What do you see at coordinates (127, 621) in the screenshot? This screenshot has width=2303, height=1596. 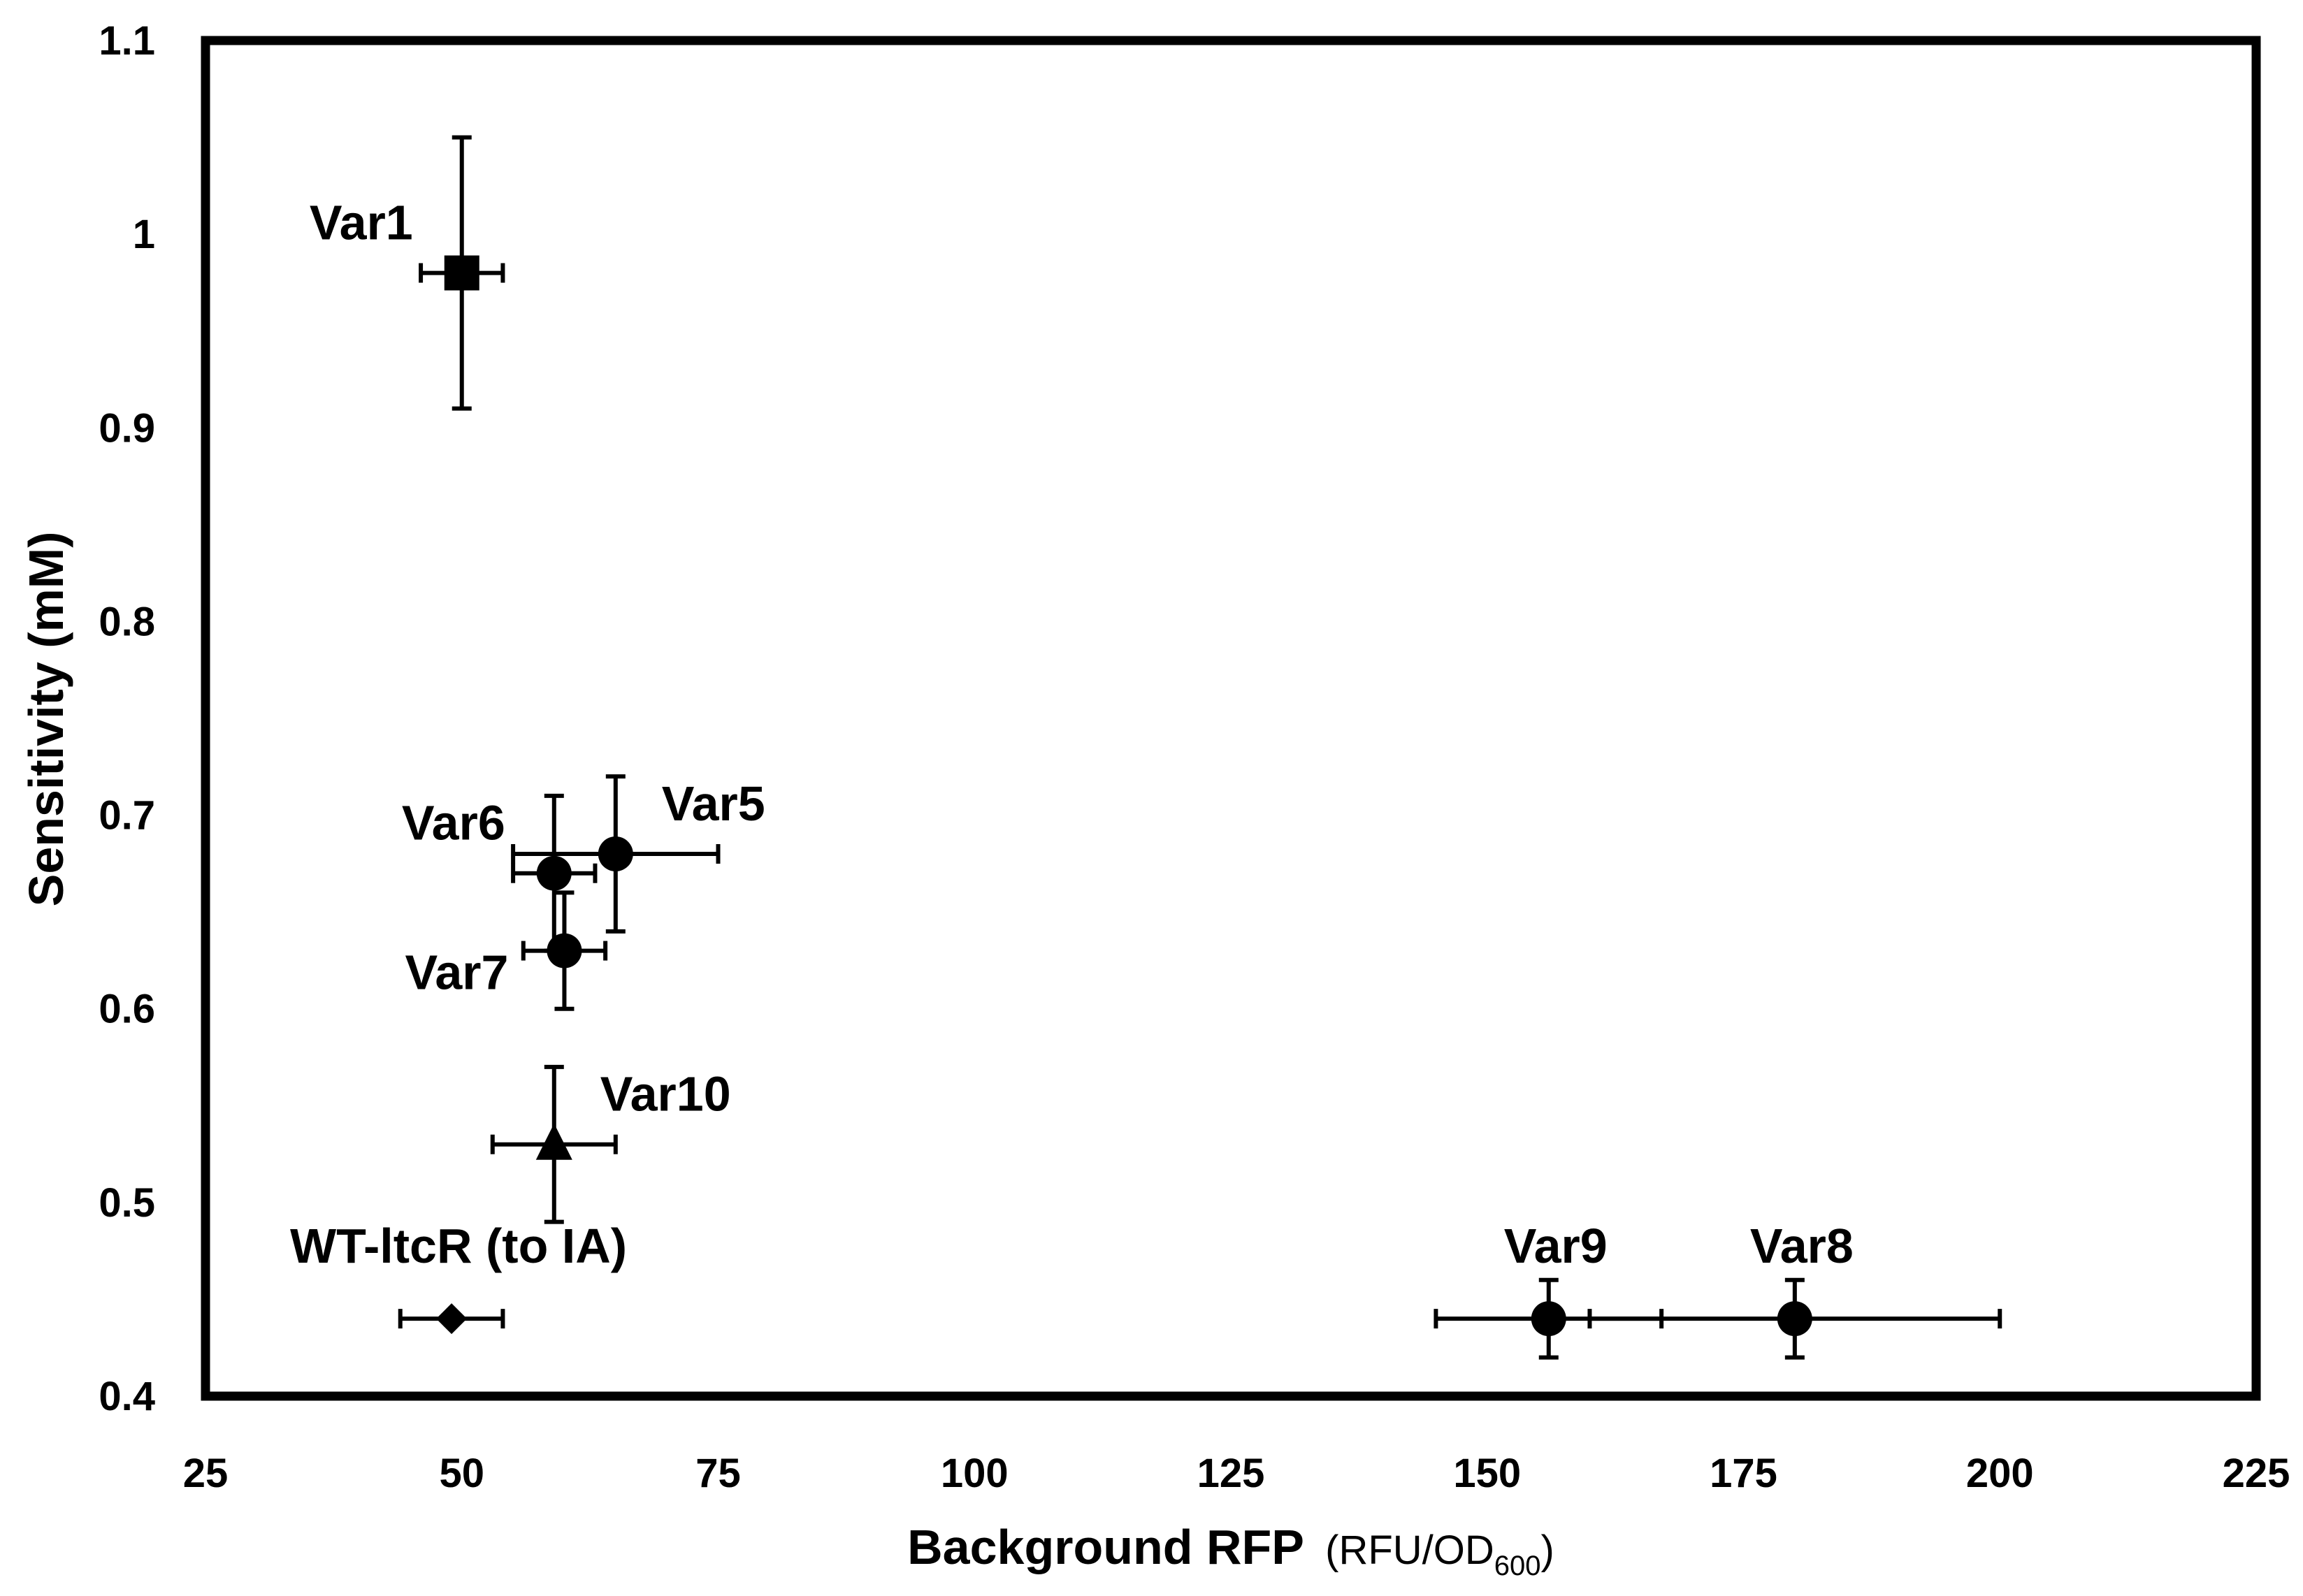 I see `y-tick-label-0-8: 0.8` at bounding box center [127, 621].